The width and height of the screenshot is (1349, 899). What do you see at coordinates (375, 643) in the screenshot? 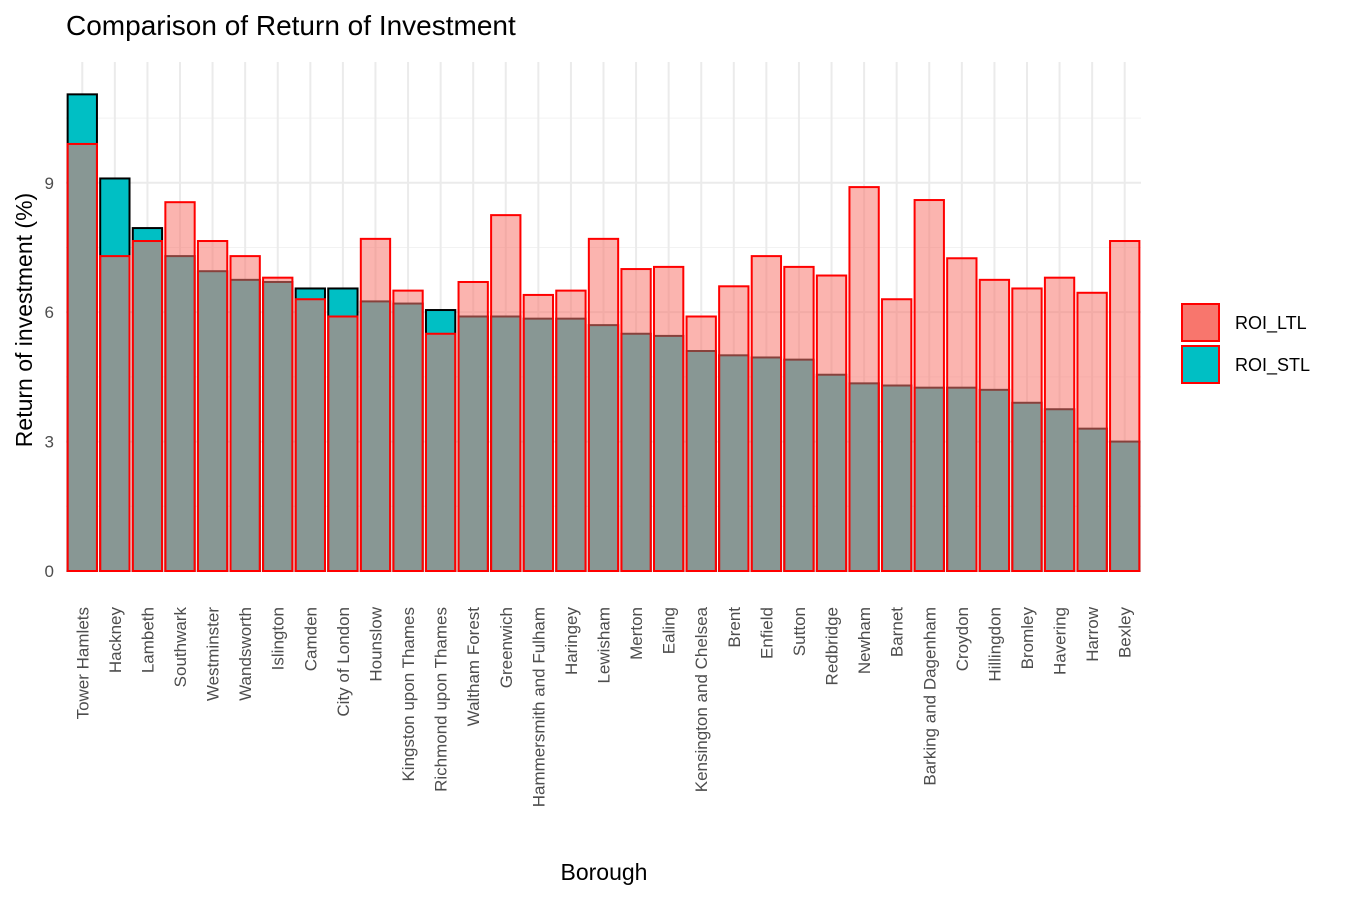
I see `x-tick-label: Hounslow` at bounding box center [375, 643].